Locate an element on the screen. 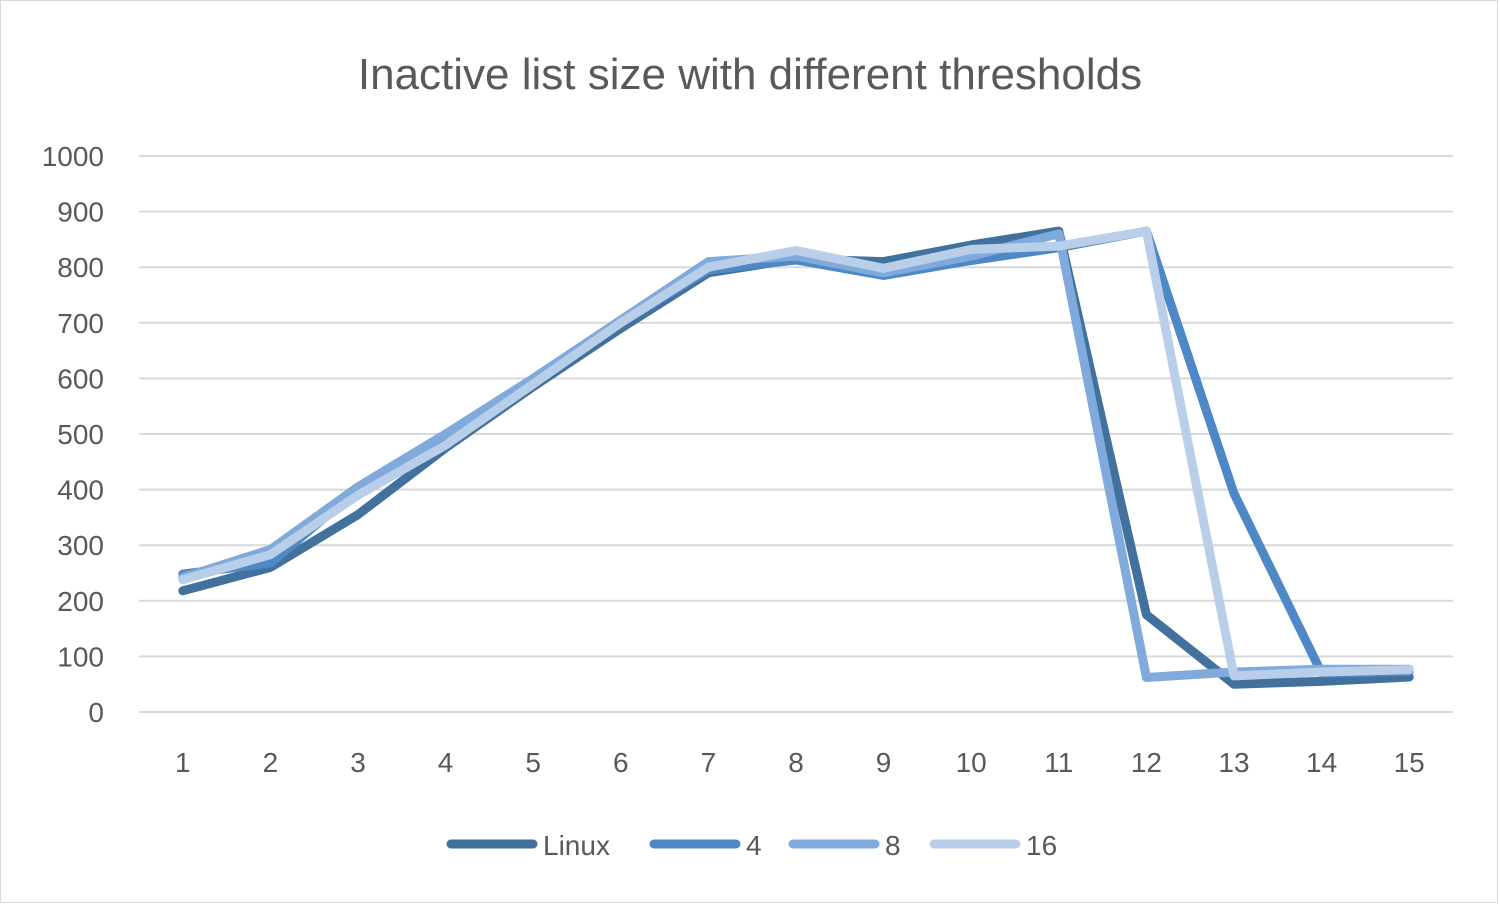 The image size is (1500, 905). y-tick-label: 0 is located at coordinates (96, 712).